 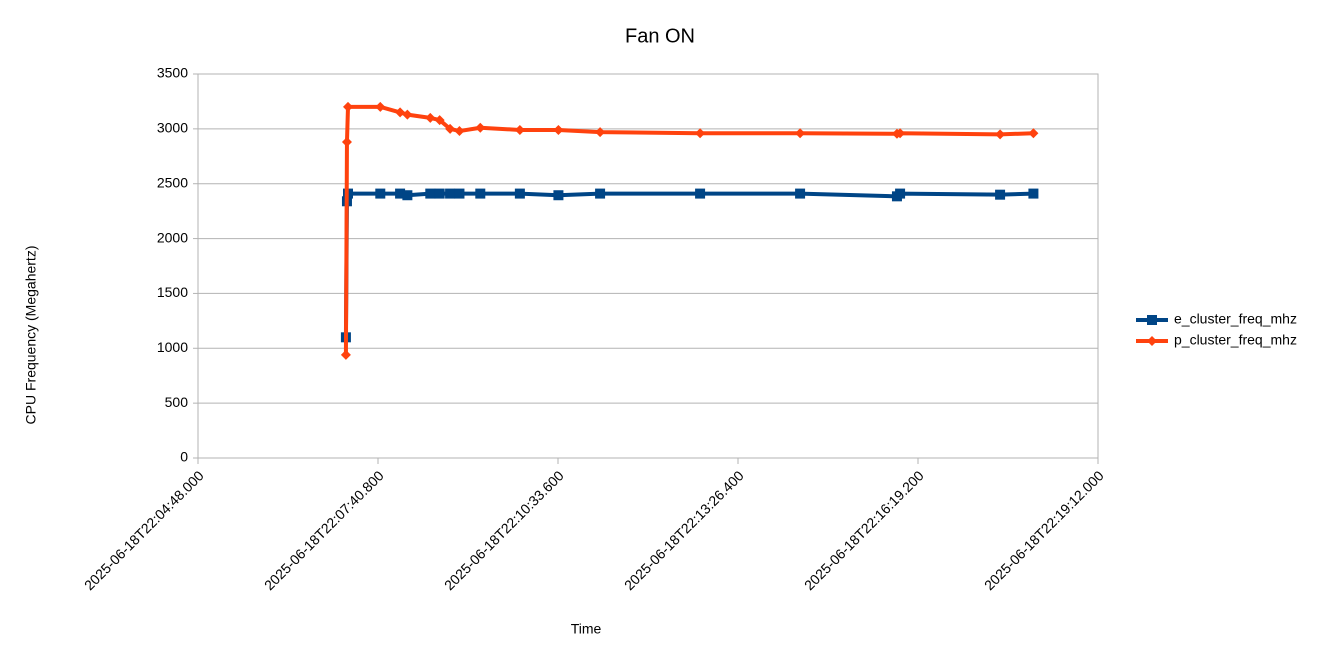 What do you see at coordinates (504, 530) in the screenshot?
I see `x-tick-label: 2025-06-18T22:10:33.600` at bounding box center [504, 530].